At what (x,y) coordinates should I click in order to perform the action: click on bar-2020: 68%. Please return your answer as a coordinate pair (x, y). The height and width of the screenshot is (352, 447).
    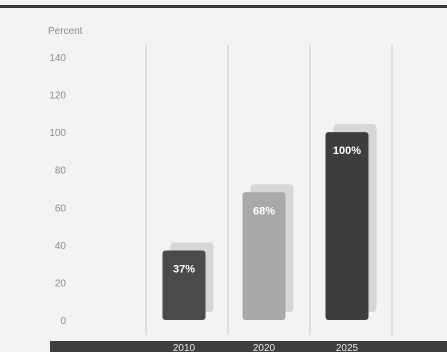
    Looking at the image, I should click on (268, 252).